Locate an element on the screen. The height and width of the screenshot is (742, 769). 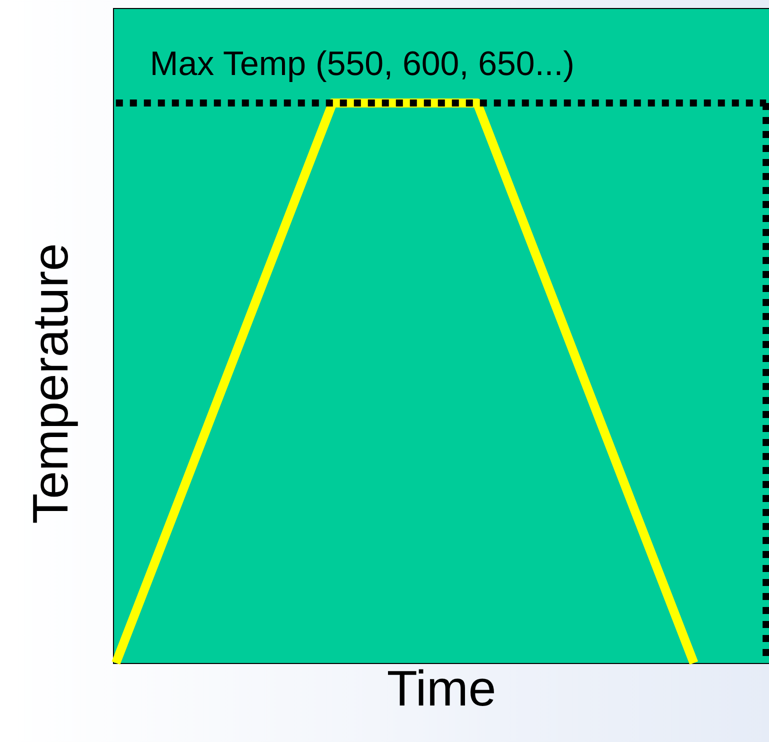
ref-line-label: Max Temp (550, 600, 650...) is located at coordinates (362, 64).